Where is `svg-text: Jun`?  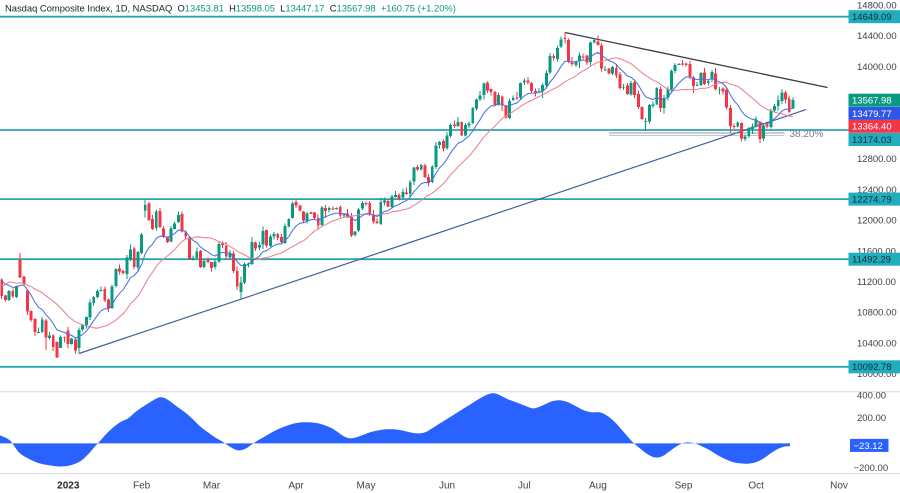
svg-text: Jun is located at coordinates (447, 485).